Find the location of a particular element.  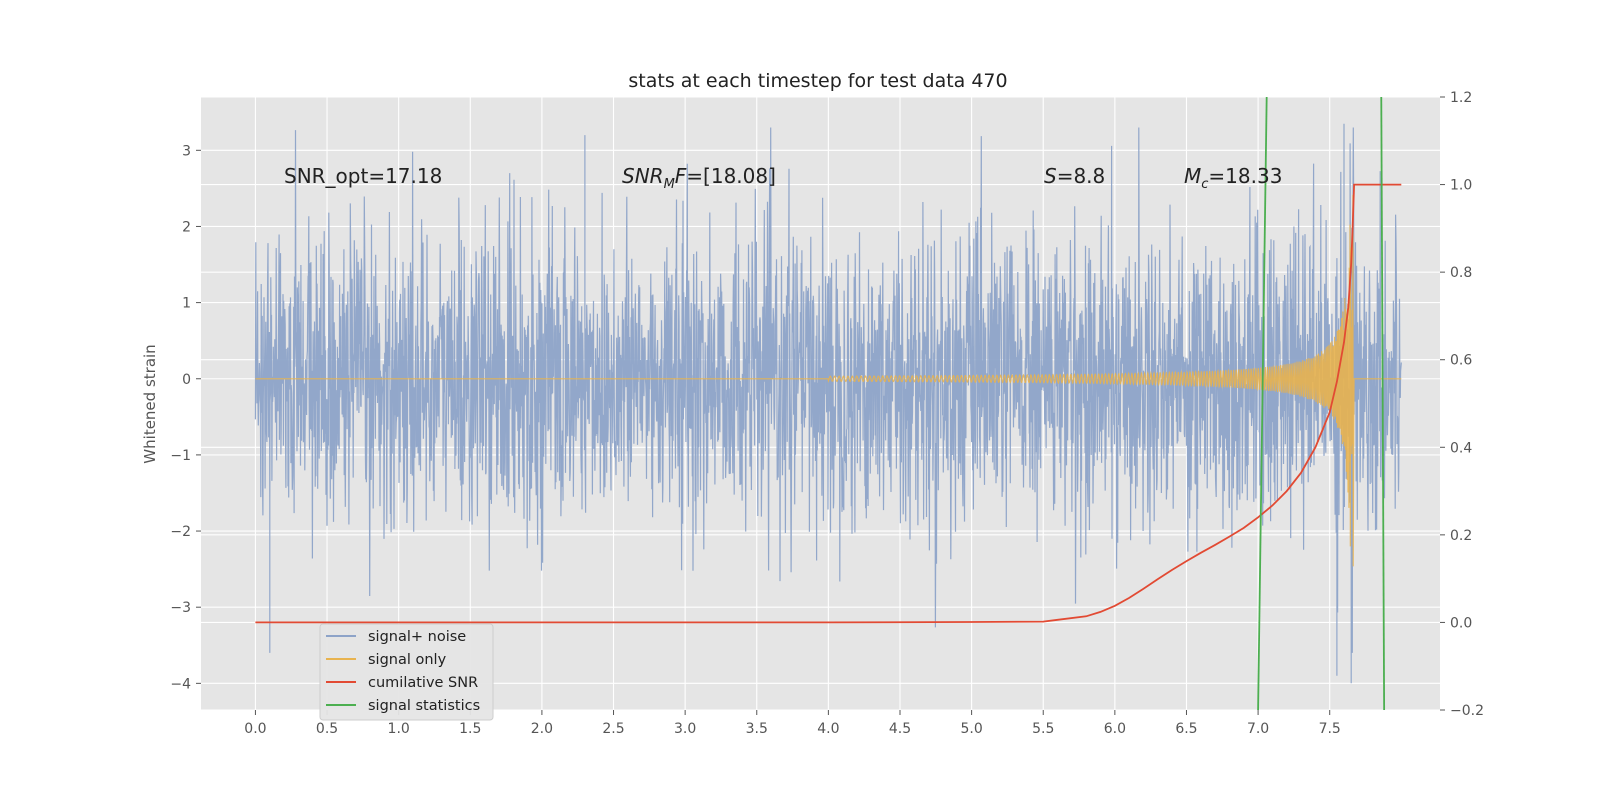

x-tick-label: 2.0 is located at coordinates (542, 729).